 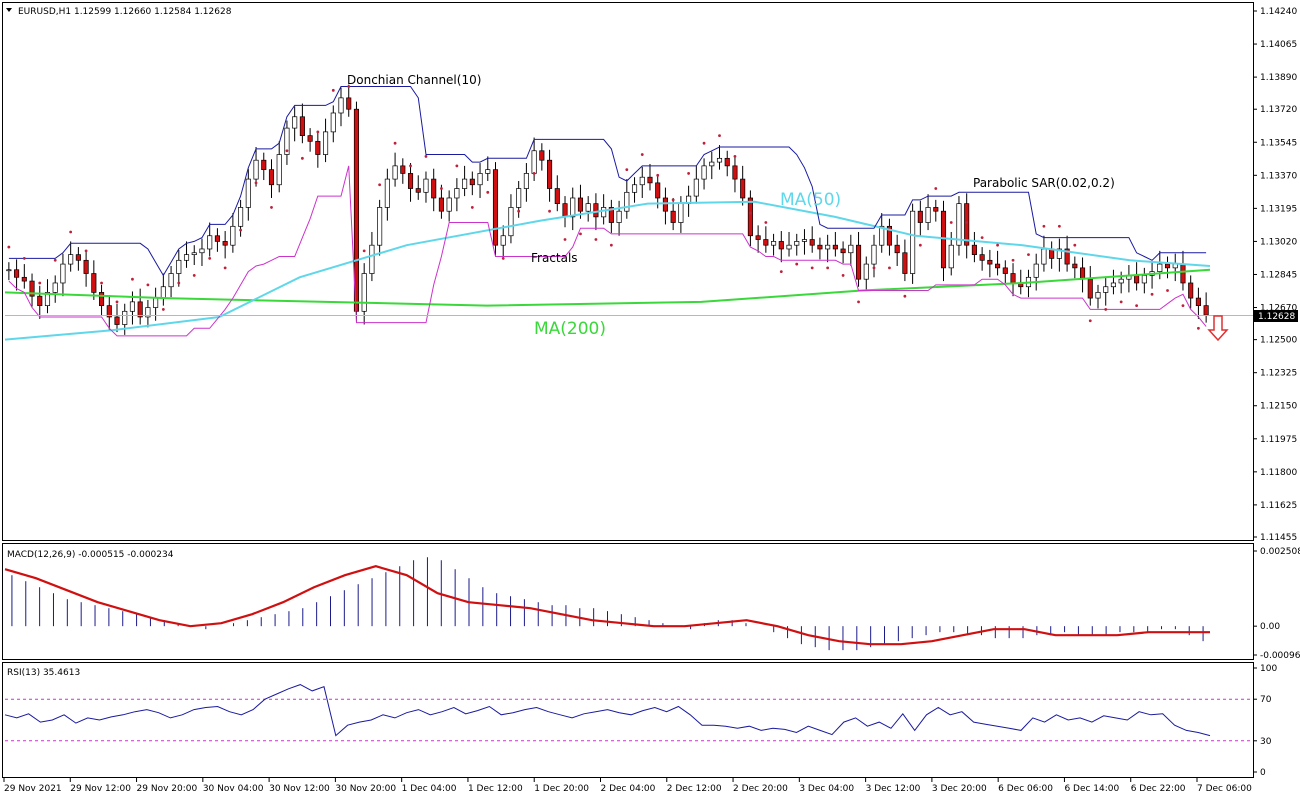 What do you see at coordinates (1278, 440) in the screenshot?
I see `price-tick-label: 1.11975` at bounding box center [1278, 440].